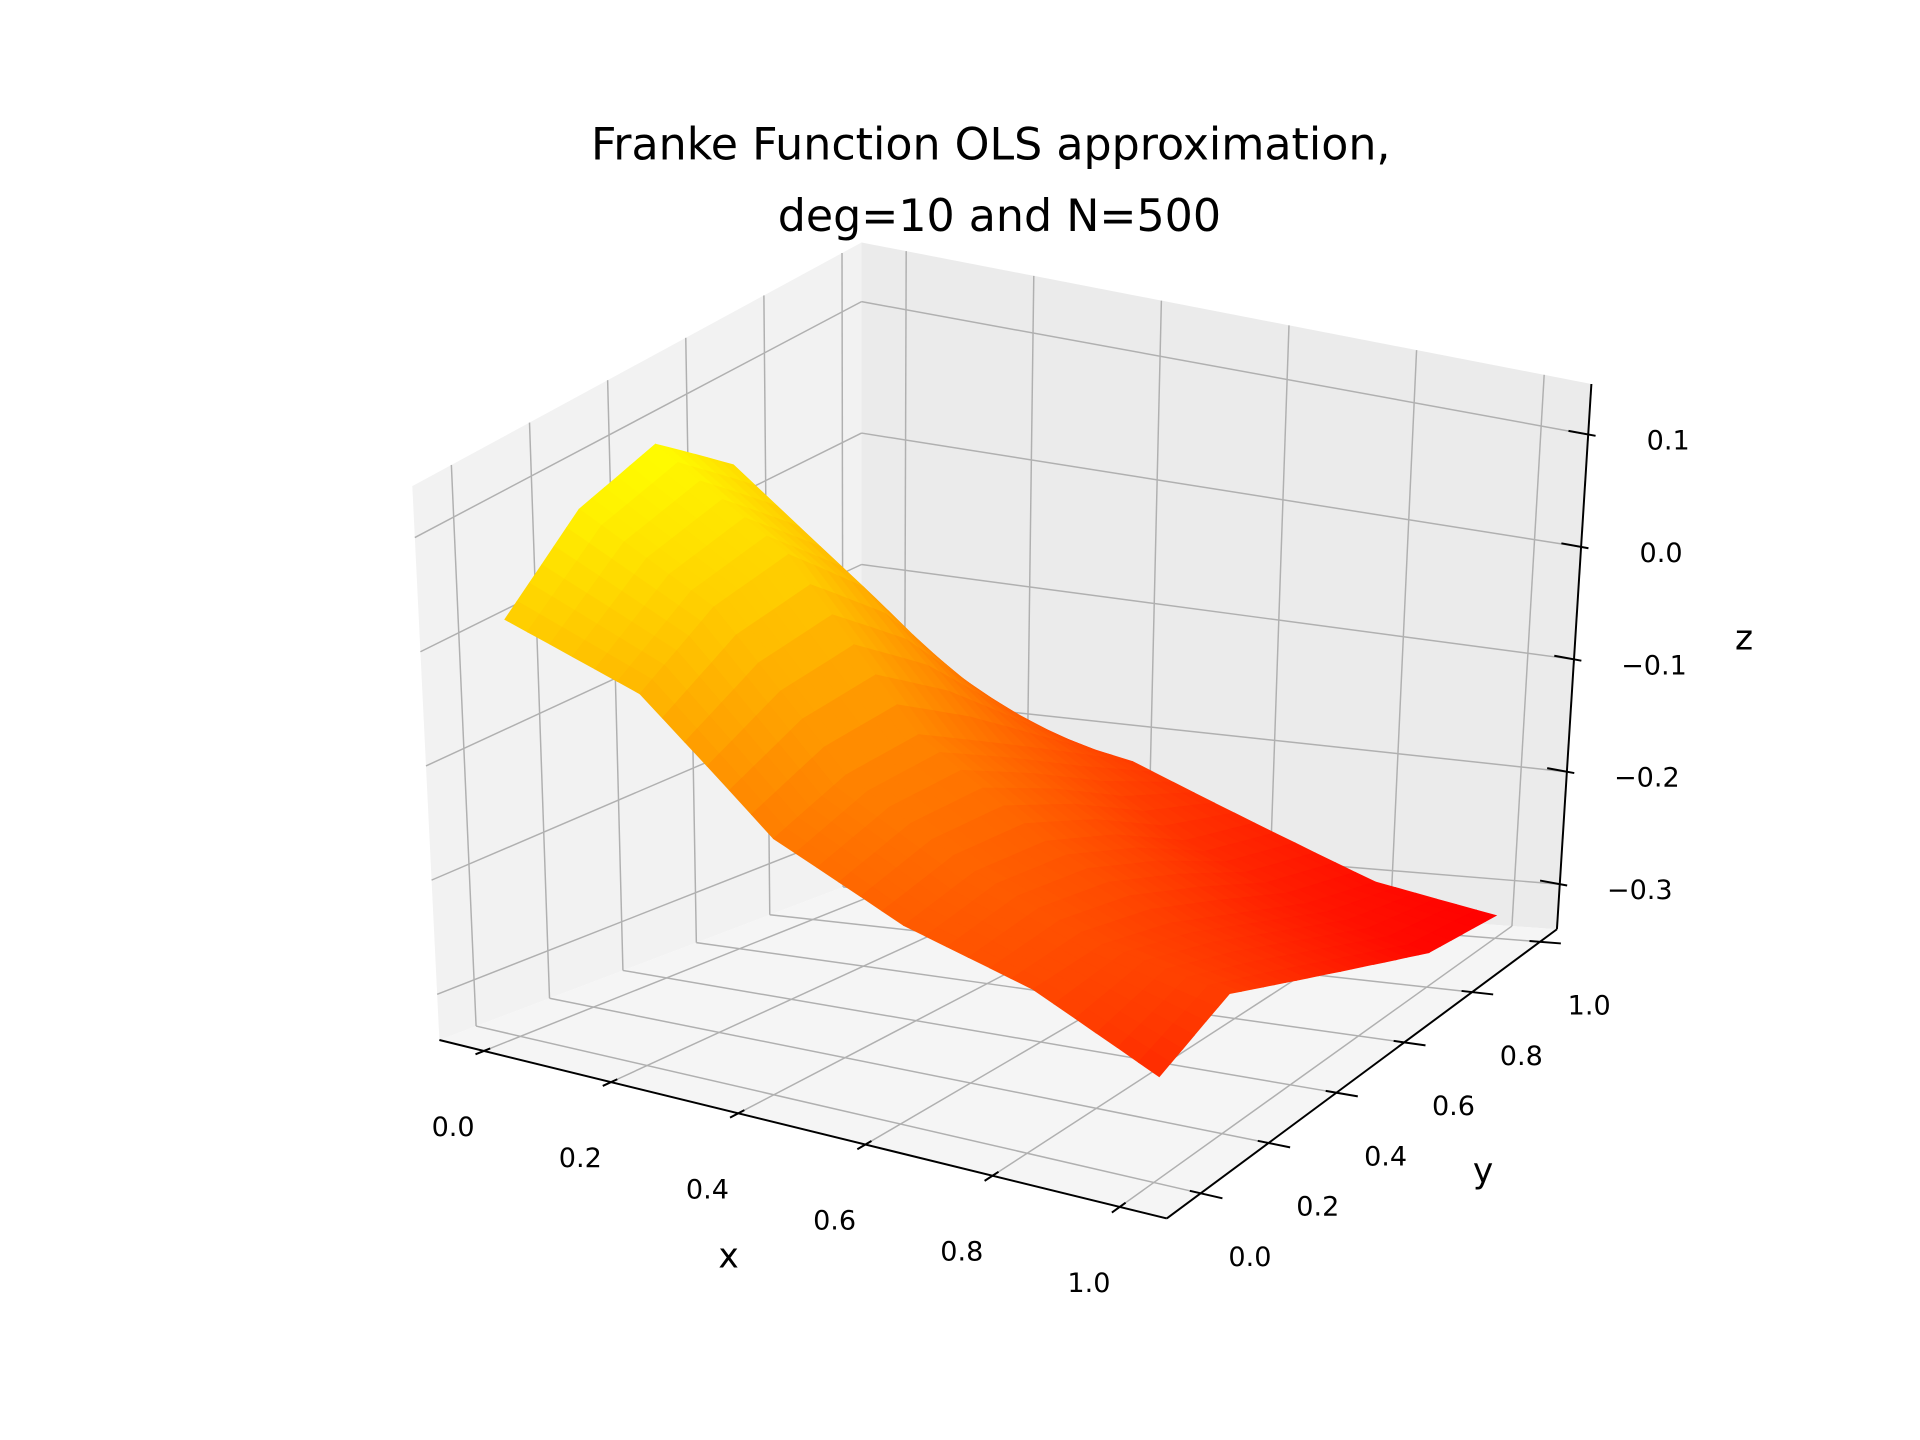  I want to click on surface-patch, so click(1154, 1063).